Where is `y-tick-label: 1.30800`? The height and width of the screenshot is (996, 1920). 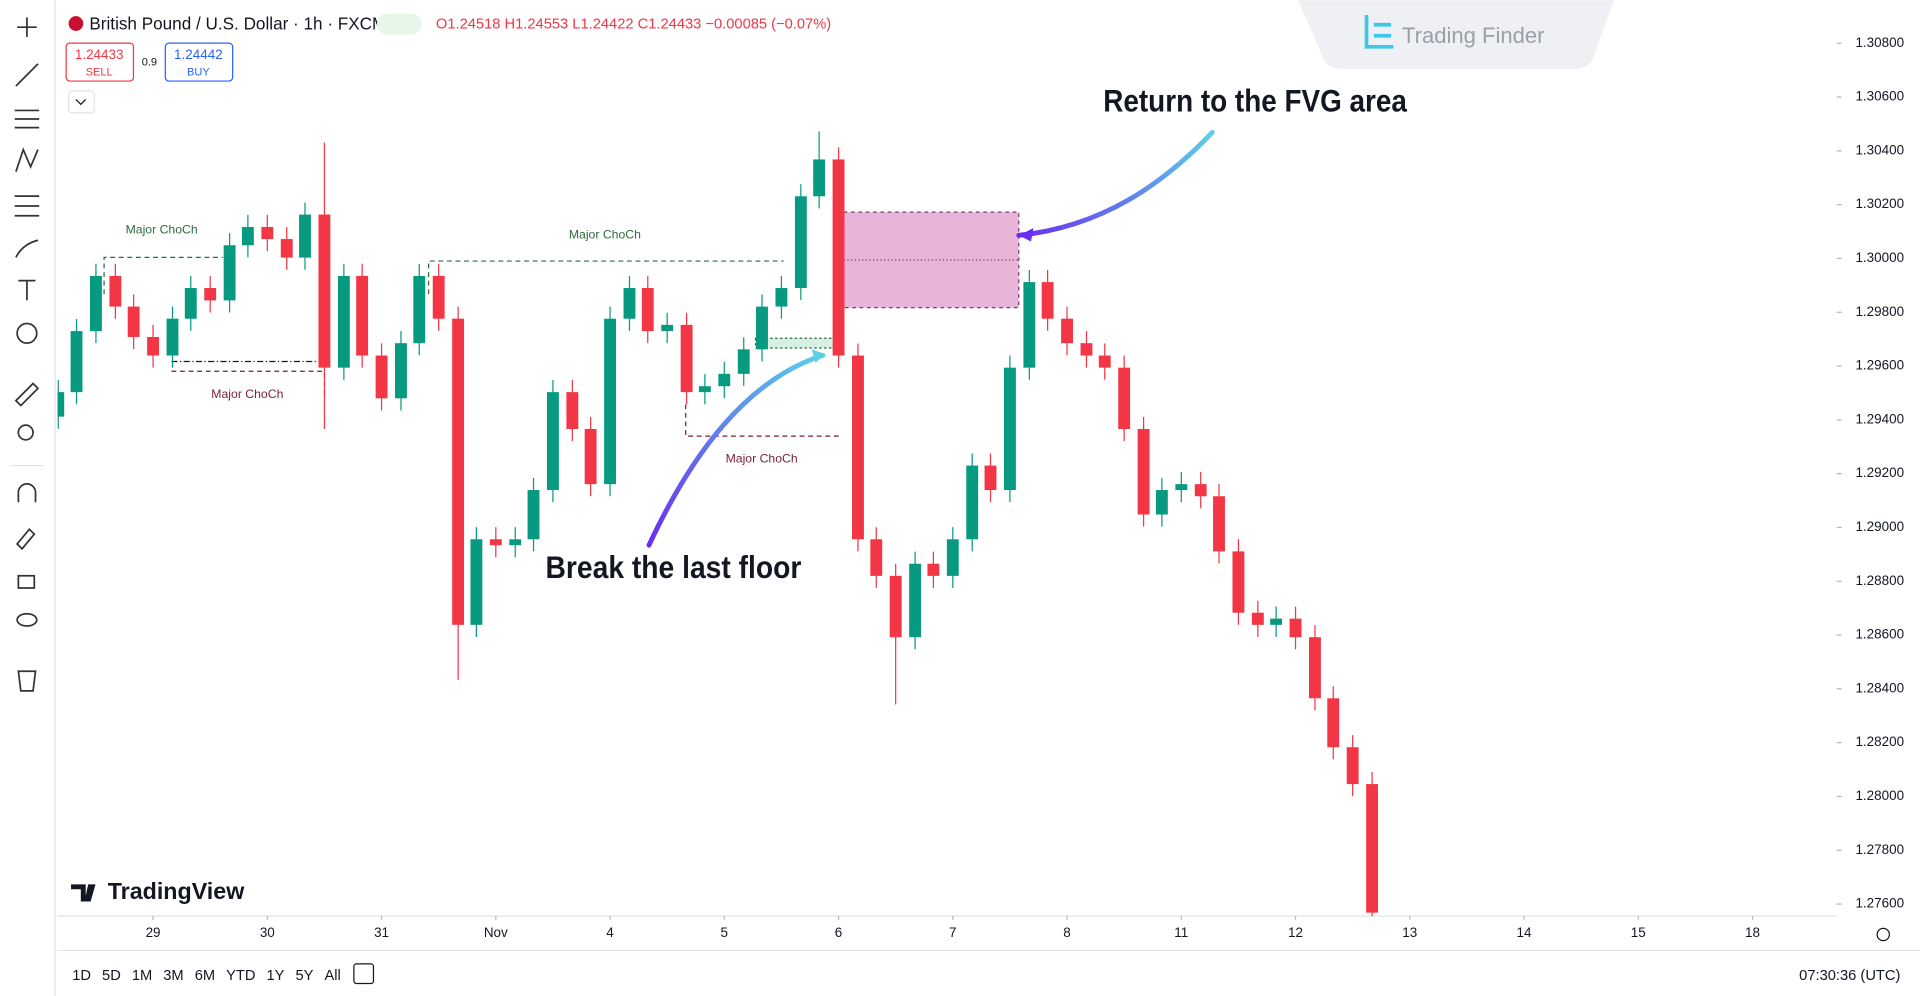 y-tick-label: 1.30800 is located at coordinates (1879, 42).